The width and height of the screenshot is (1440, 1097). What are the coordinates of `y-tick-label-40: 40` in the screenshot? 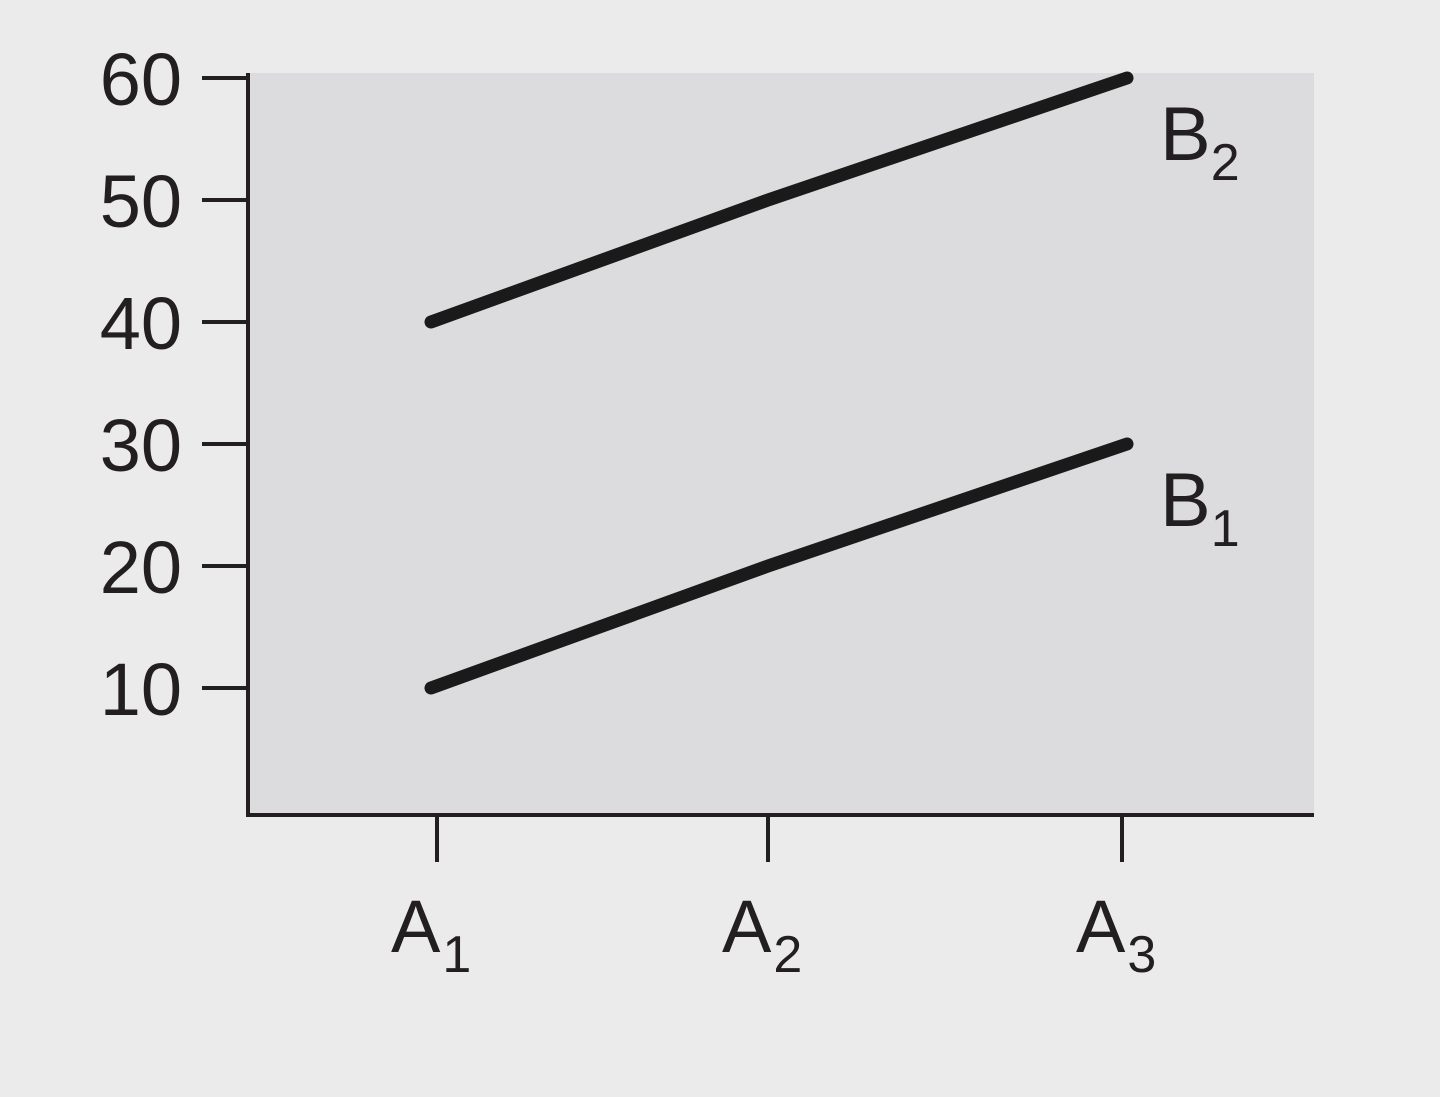 It's located at (141, 323).